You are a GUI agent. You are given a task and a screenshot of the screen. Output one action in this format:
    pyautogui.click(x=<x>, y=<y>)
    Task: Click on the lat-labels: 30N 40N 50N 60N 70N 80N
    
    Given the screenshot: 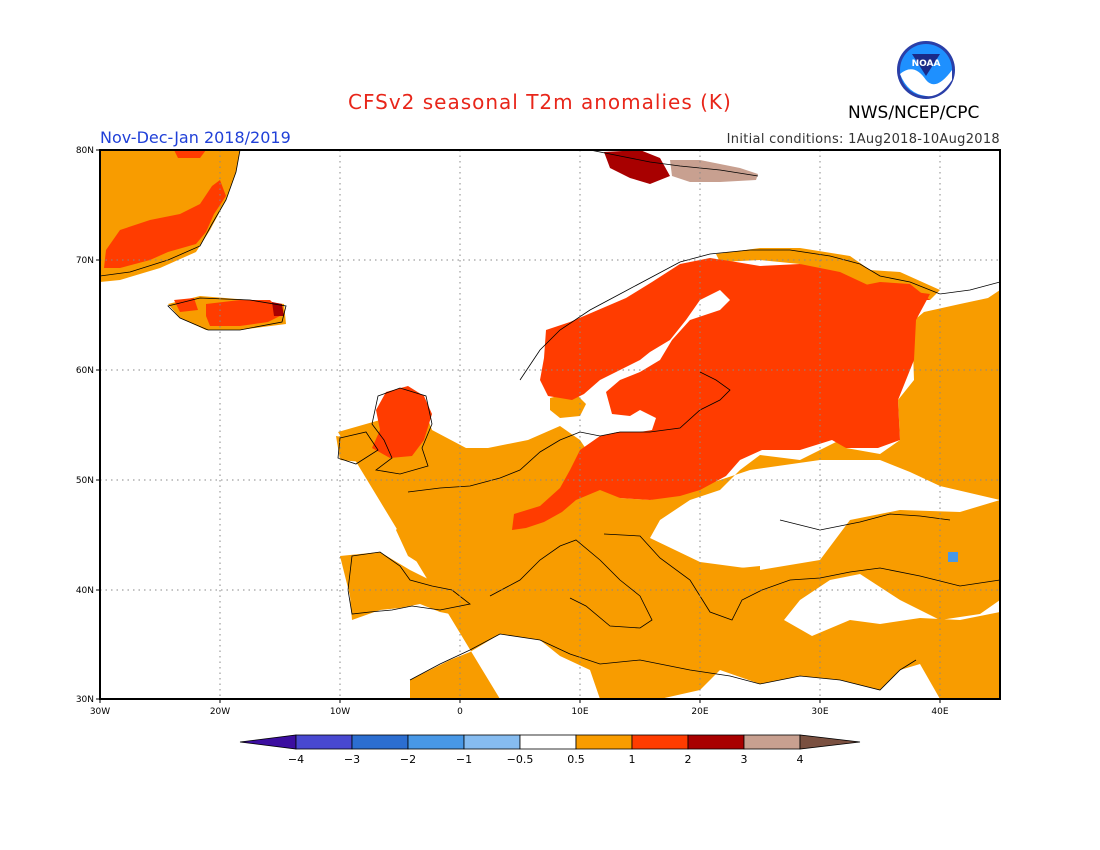 What is the action you would take?
    pyautogui.click(x=85, y=425)
    